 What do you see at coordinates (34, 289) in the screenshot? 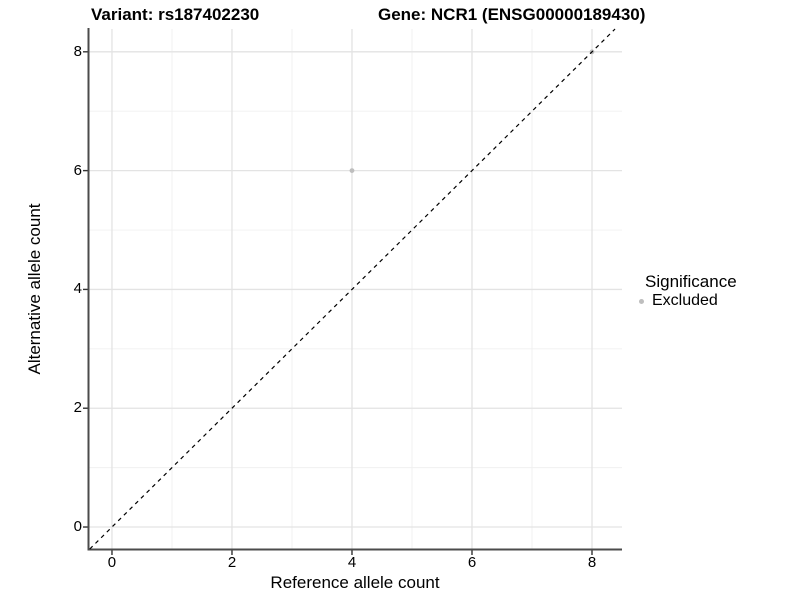
I see `y-axis-title: Alternative allele count` at bounding box center [34, 289].